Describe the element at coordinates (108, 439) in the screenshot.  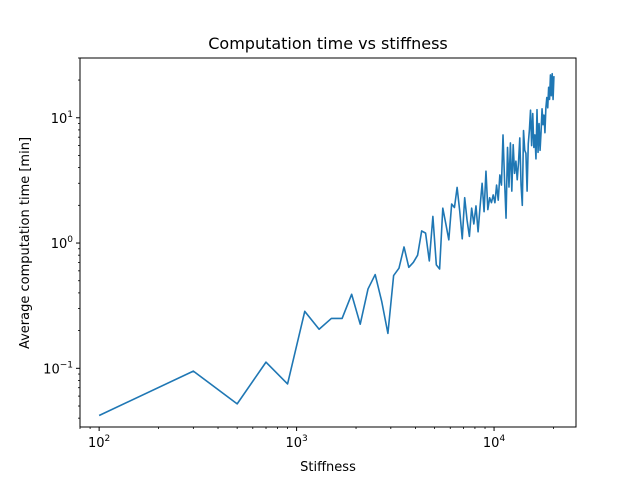
I see `x-tick-exponent: 2` at that location.